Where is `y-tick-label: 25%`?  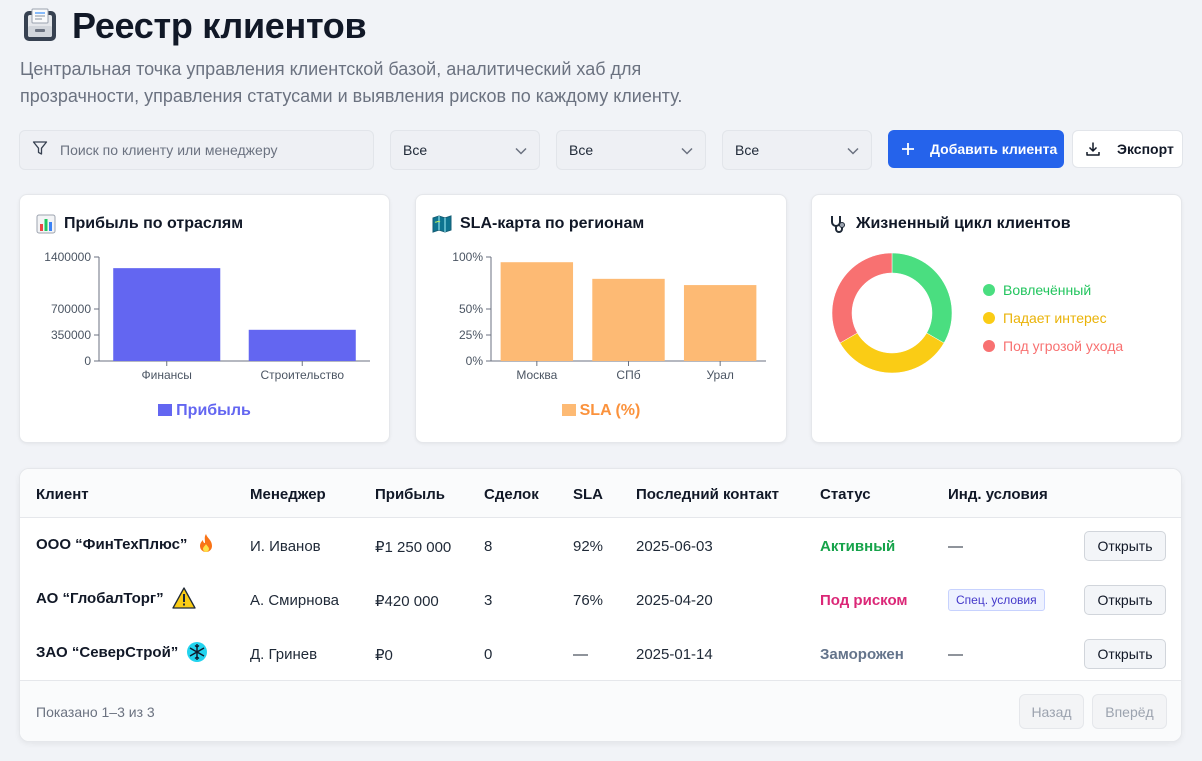
y-tick-label: 25% is located at coordinates (471, 335).